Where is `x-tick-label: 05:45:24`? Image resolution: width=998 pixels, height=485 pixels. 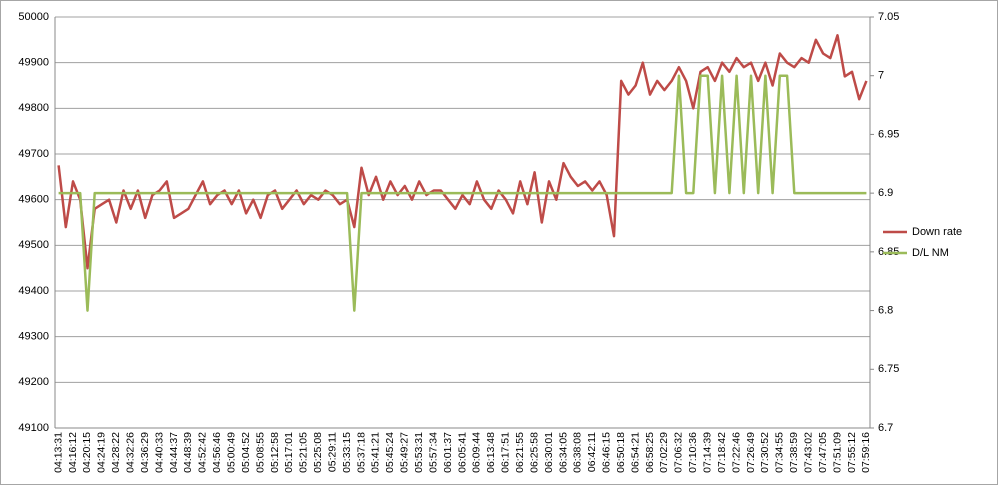 x-tick-label: 05:45:24 is located at coordinates (390, 452).